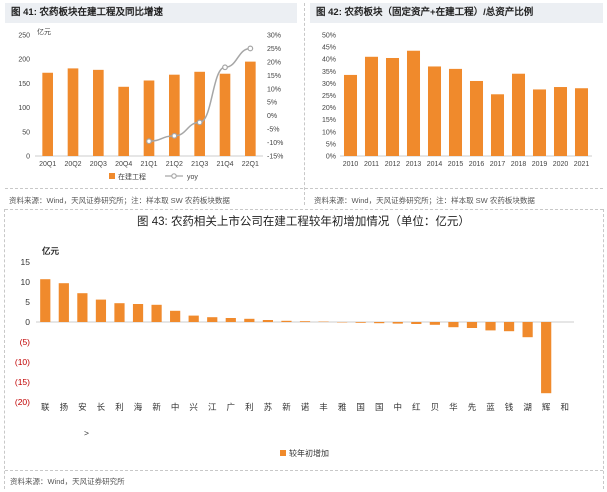  I want to click on chart-43-xtick: 海, so click(138, 407).